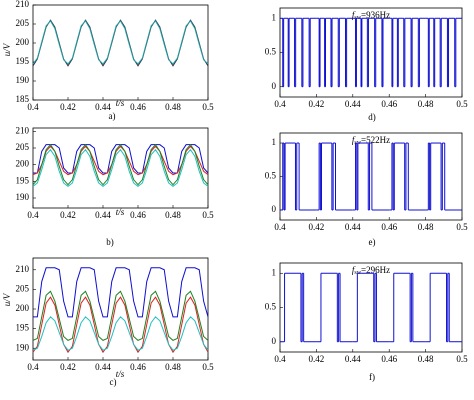 This screenshot has width=474, height=400. I want to click on caption: a), so click(112, 116).